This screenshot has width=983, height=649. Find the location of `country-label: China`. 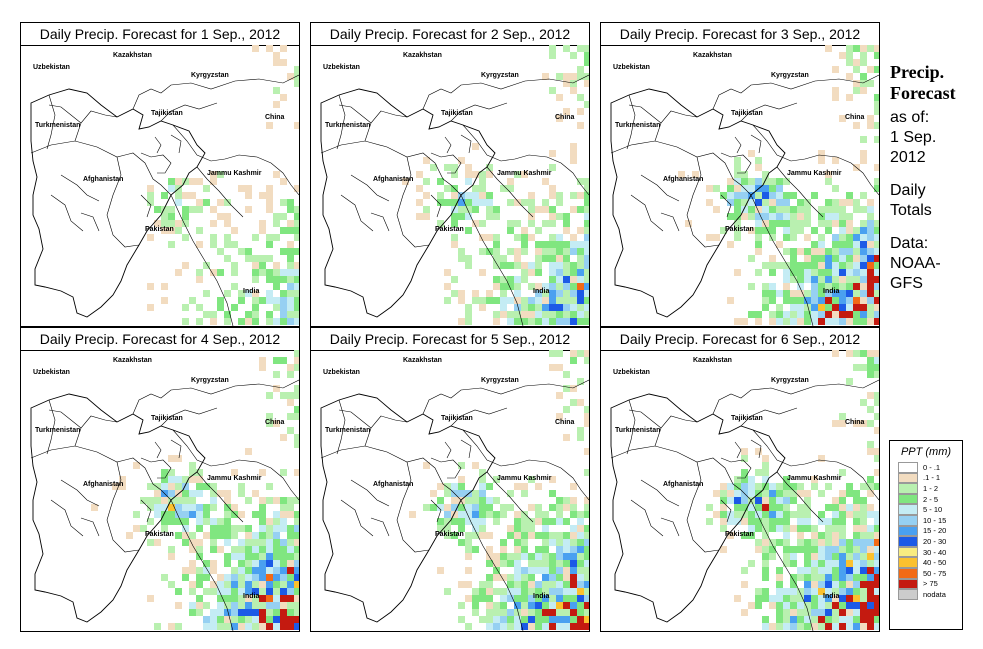

country-label: China is located at coordinates (855, 117).